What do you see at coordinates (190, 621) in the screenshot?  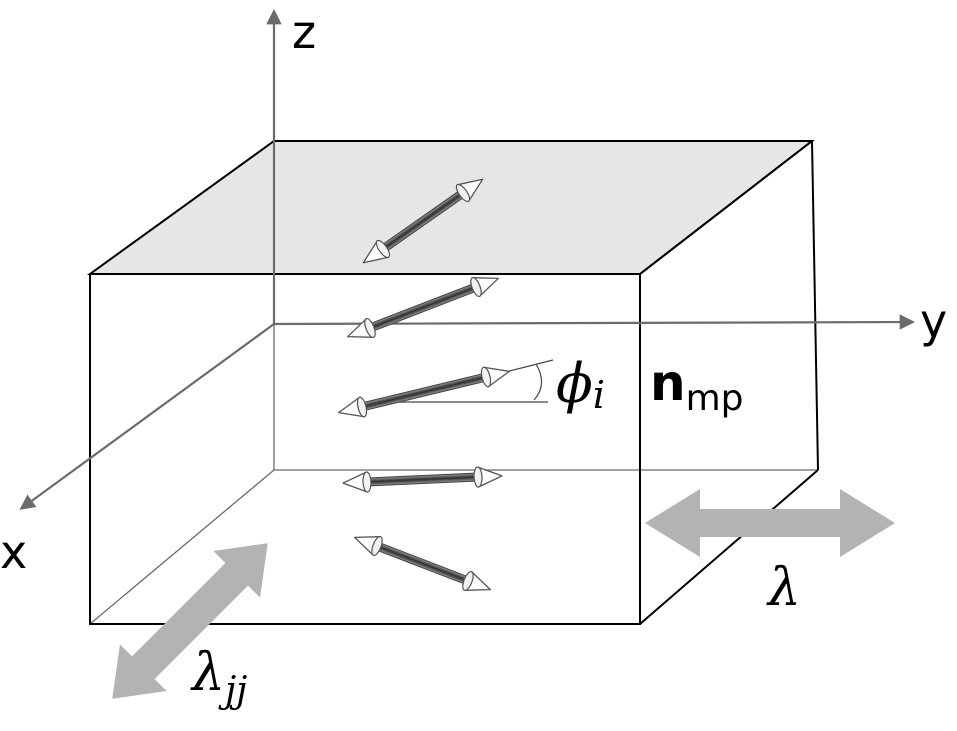 I see `lambda-jj-double-arrow` at bounding box center [190, 621].